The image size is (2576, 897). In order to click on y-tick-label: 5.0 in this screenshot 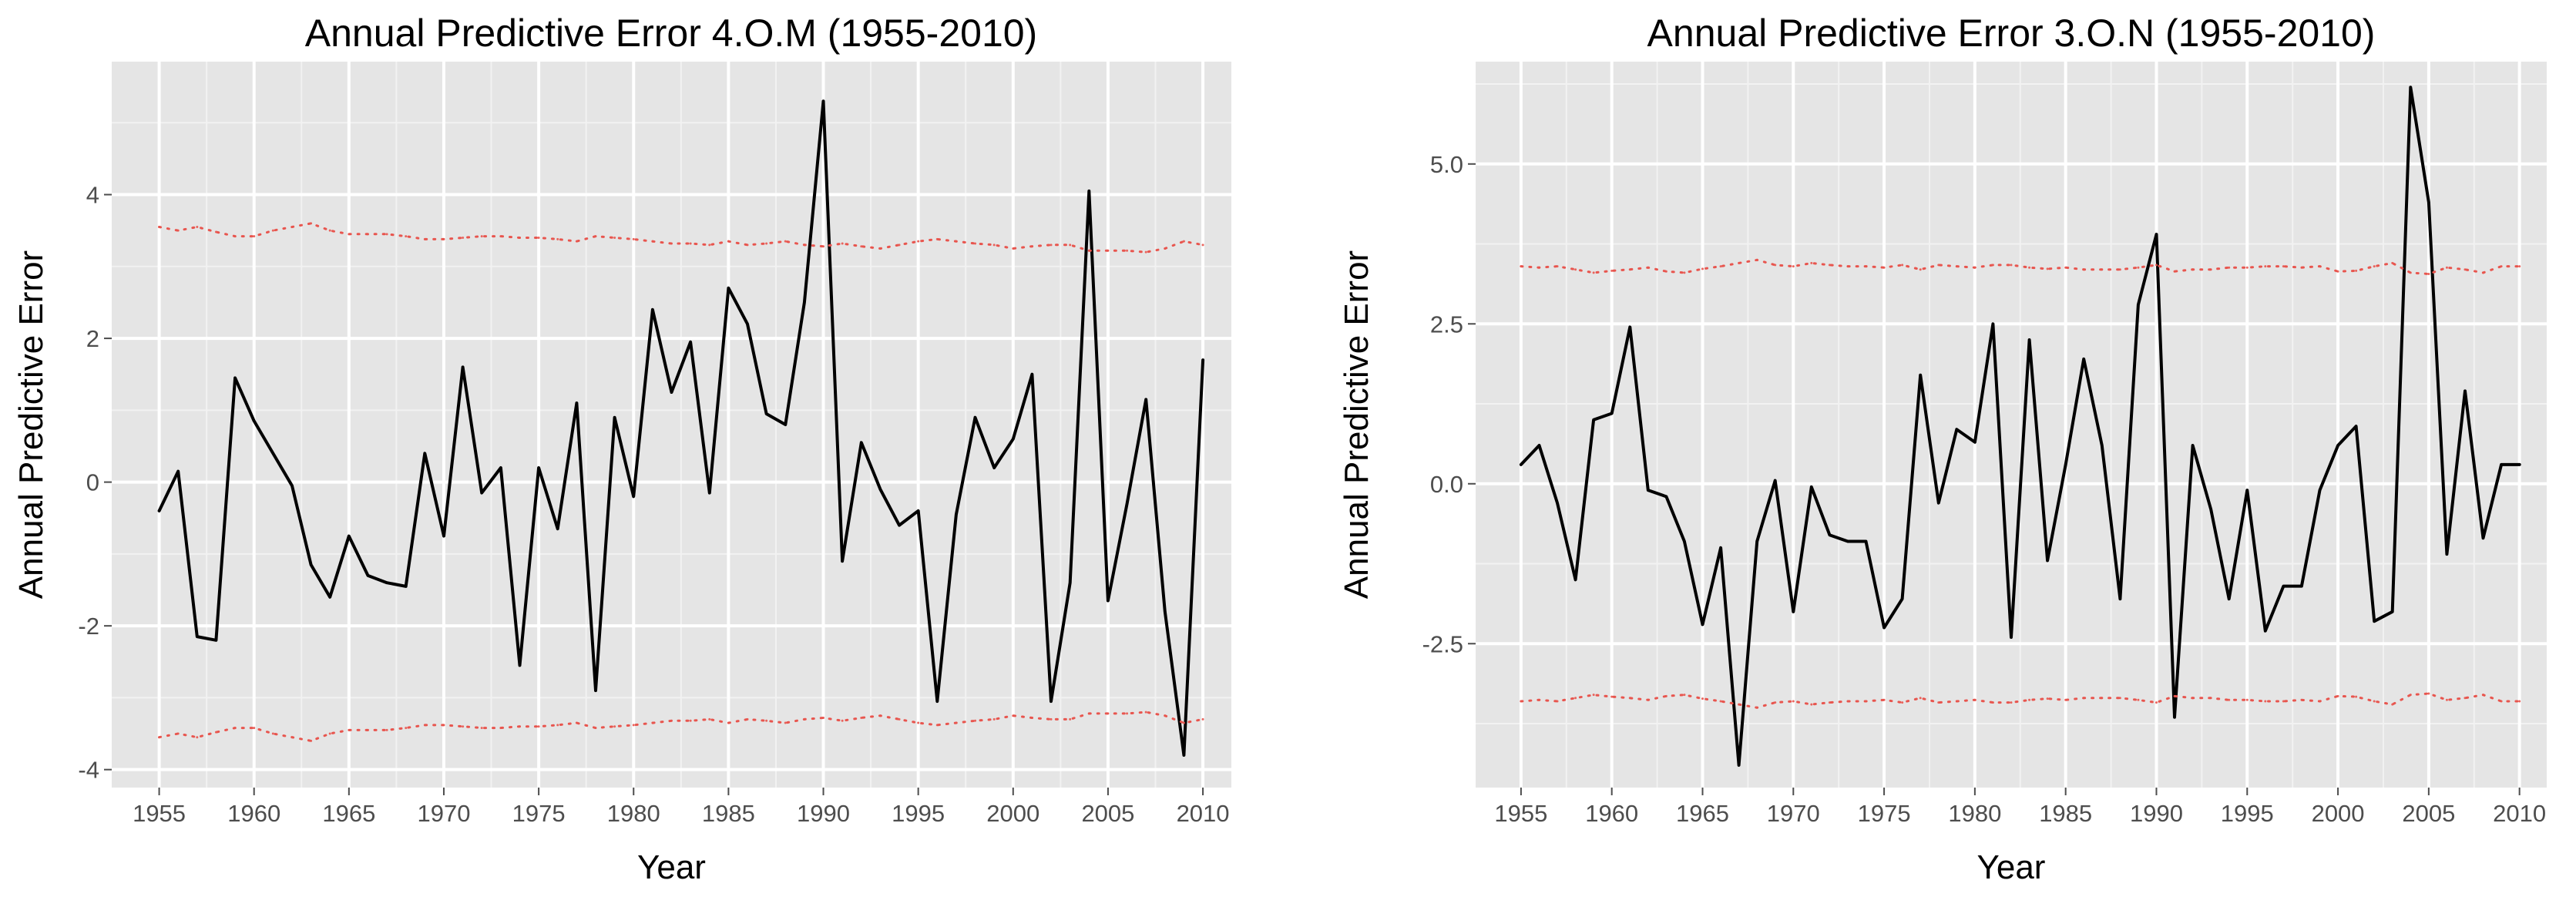, I will do `click(1446, 164)`.